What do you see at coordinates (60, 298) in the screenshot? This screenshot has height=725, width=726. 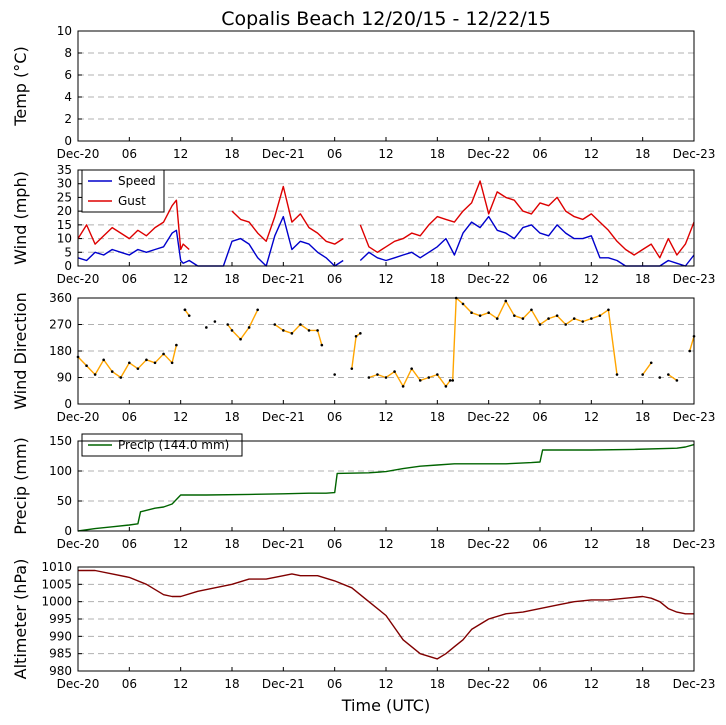 I see `y-tick-label: 360` at bounding box center [60, 298].